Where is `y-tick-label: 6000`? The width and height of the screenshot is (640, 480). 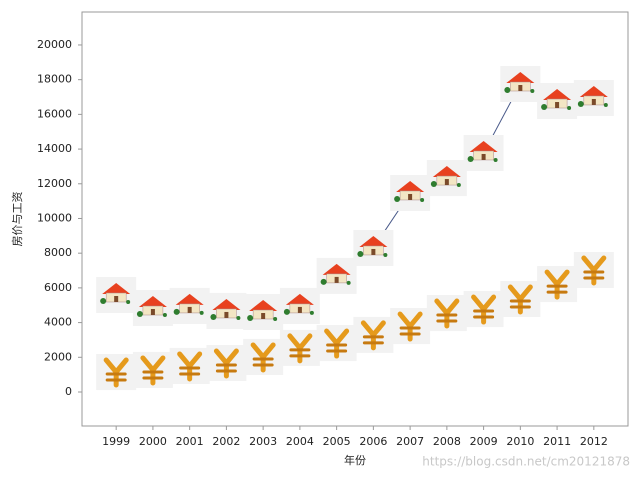 y-tick-label: 6000 is located at coordinates (58, 287).